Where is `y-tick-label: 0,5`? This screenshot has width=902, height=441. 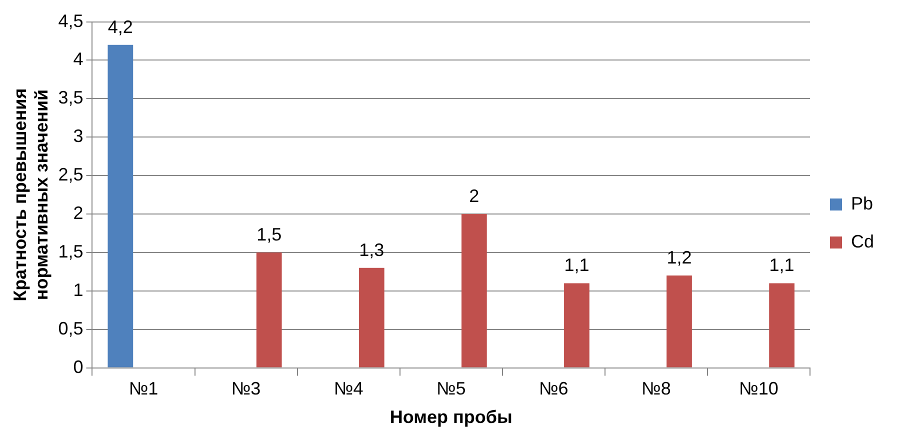
y-tick-label: 0,5 is located at coordinates (71, 328).